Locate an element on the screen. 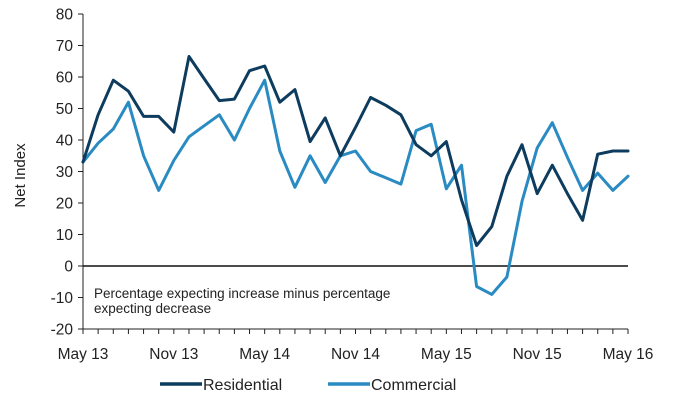  y-tick-label: 10 is located at coordinates (65, 235).